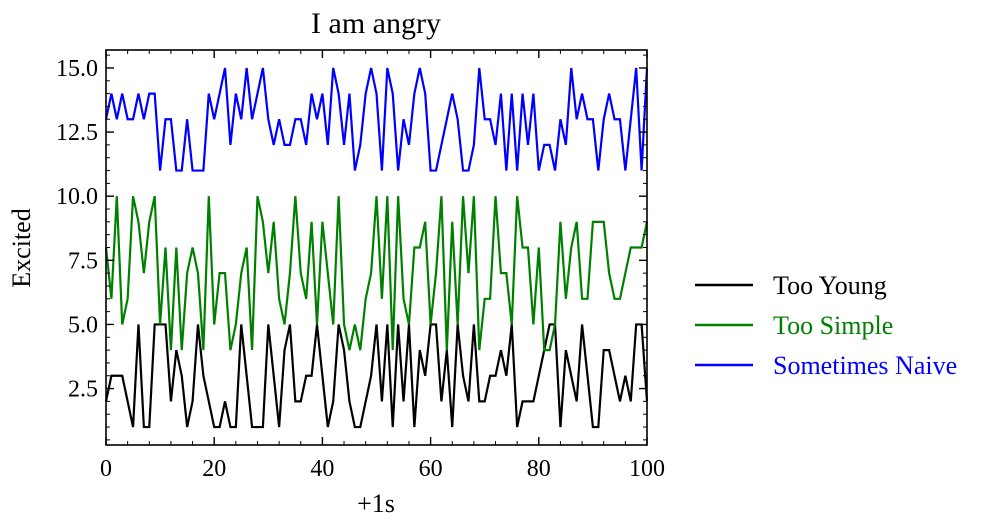 This screenshot has width=990, height=528. I want to click on y-tick-label: 12.5, so click(77, 133).